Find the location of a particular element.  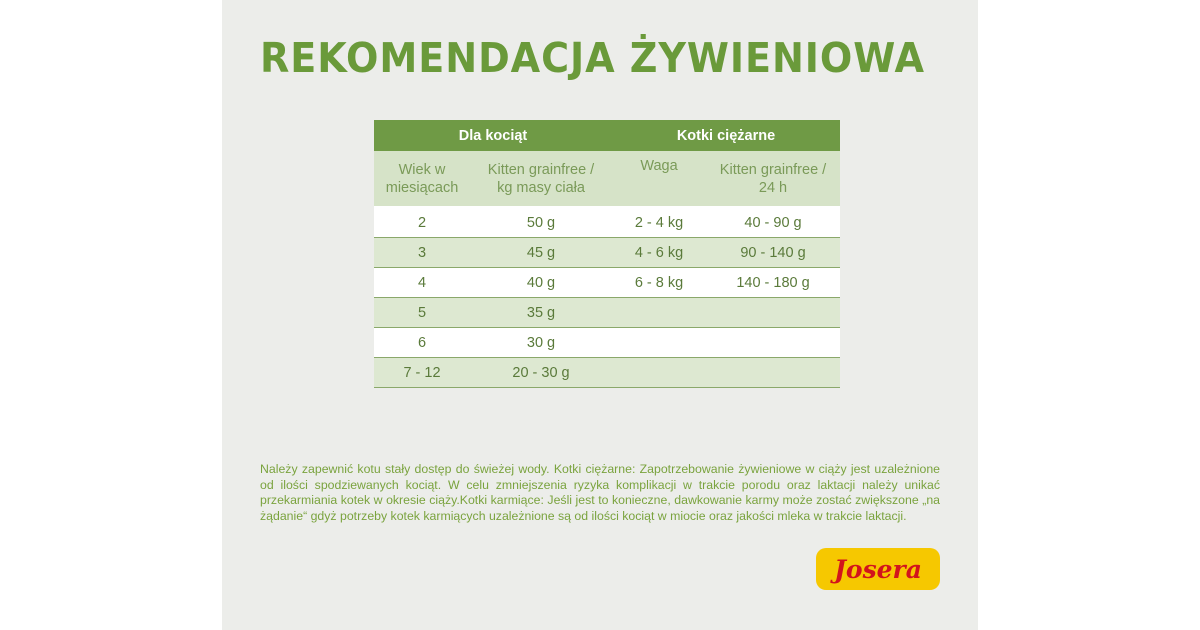

page-title: REKOMENDACJA ŻYWIENIOWA is located at coordinates (592, 58).